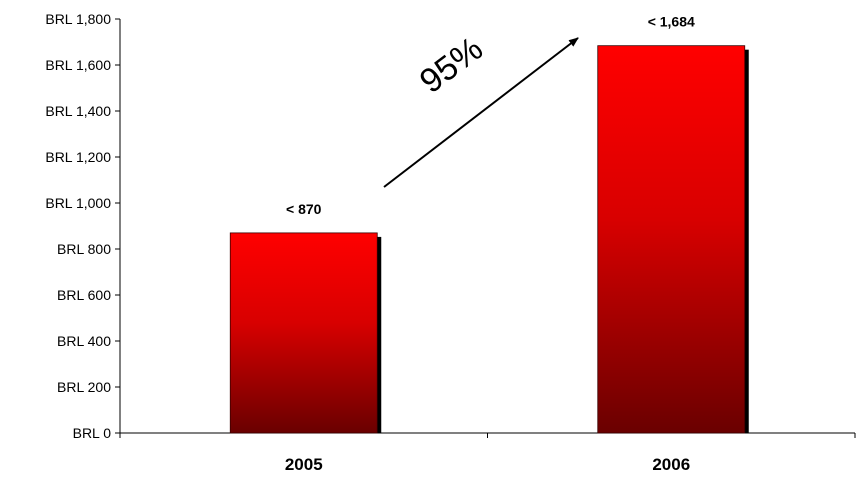 Image resolution: width=863 pixels, height=483 pixels. Describe the element at coordinates (303, 333) in the screenshot. I see `bar-2005` at that location.